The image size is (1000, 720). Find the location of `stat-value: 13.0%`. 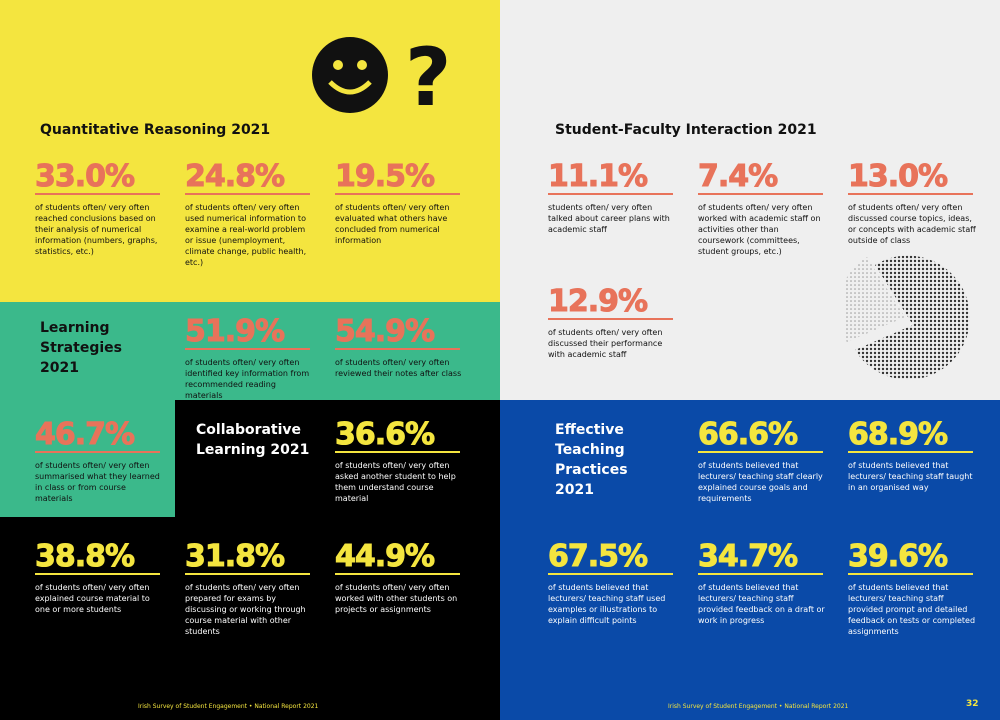

stat-value: 13.0% is located at coordinates (897, 176).